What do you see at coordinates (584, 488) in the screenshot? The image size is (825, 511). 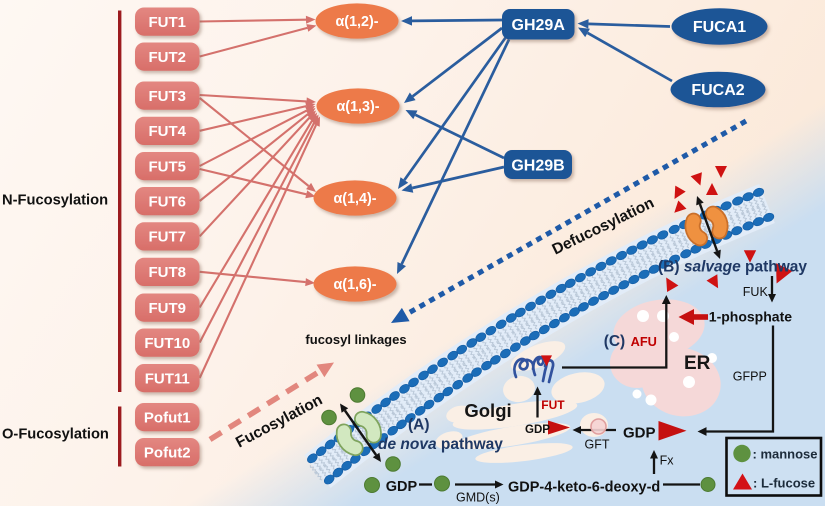 I see `svg-text: GDP-4-keto-6-deoxy-d` at bounding box center [584, 488].